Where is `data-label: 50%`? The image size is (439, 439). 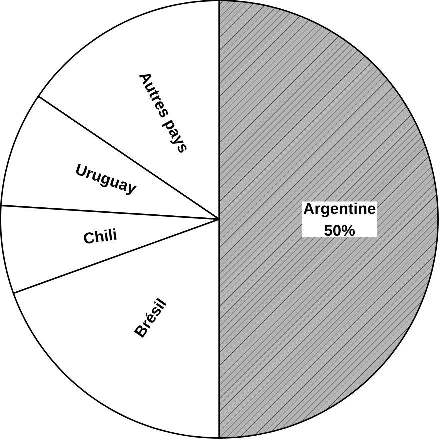
data-label: 50% is located at coordinates (340, 230).